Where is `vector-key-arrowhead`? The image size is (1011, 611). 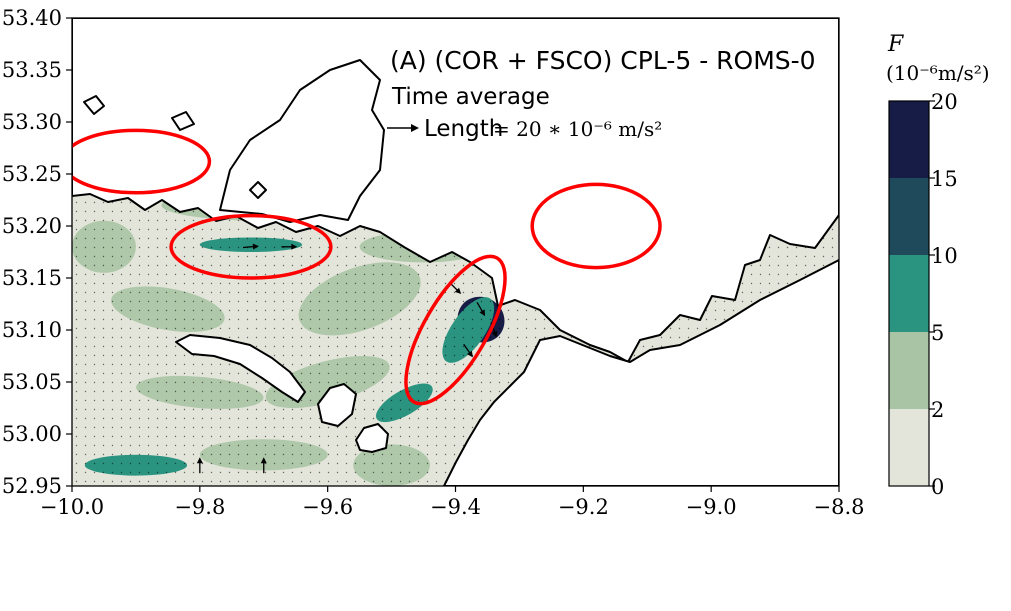 vector-key-arrowhead is located at coordinates (415, 128).